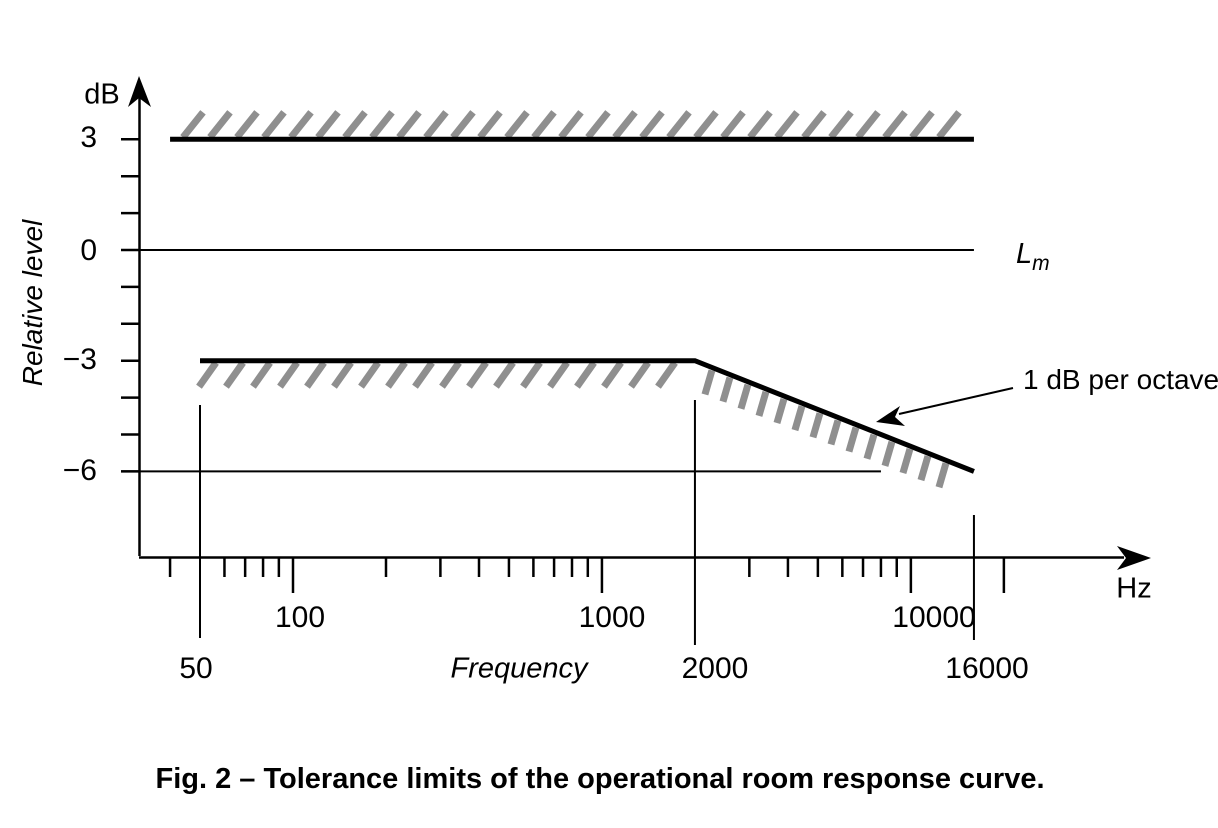 The height and width of the screenshot is (828, 1218). What do you see at coordinates (890, 416) in the screenshot?
I see `annotation-arrowhead` at bounding box center [890, 416].